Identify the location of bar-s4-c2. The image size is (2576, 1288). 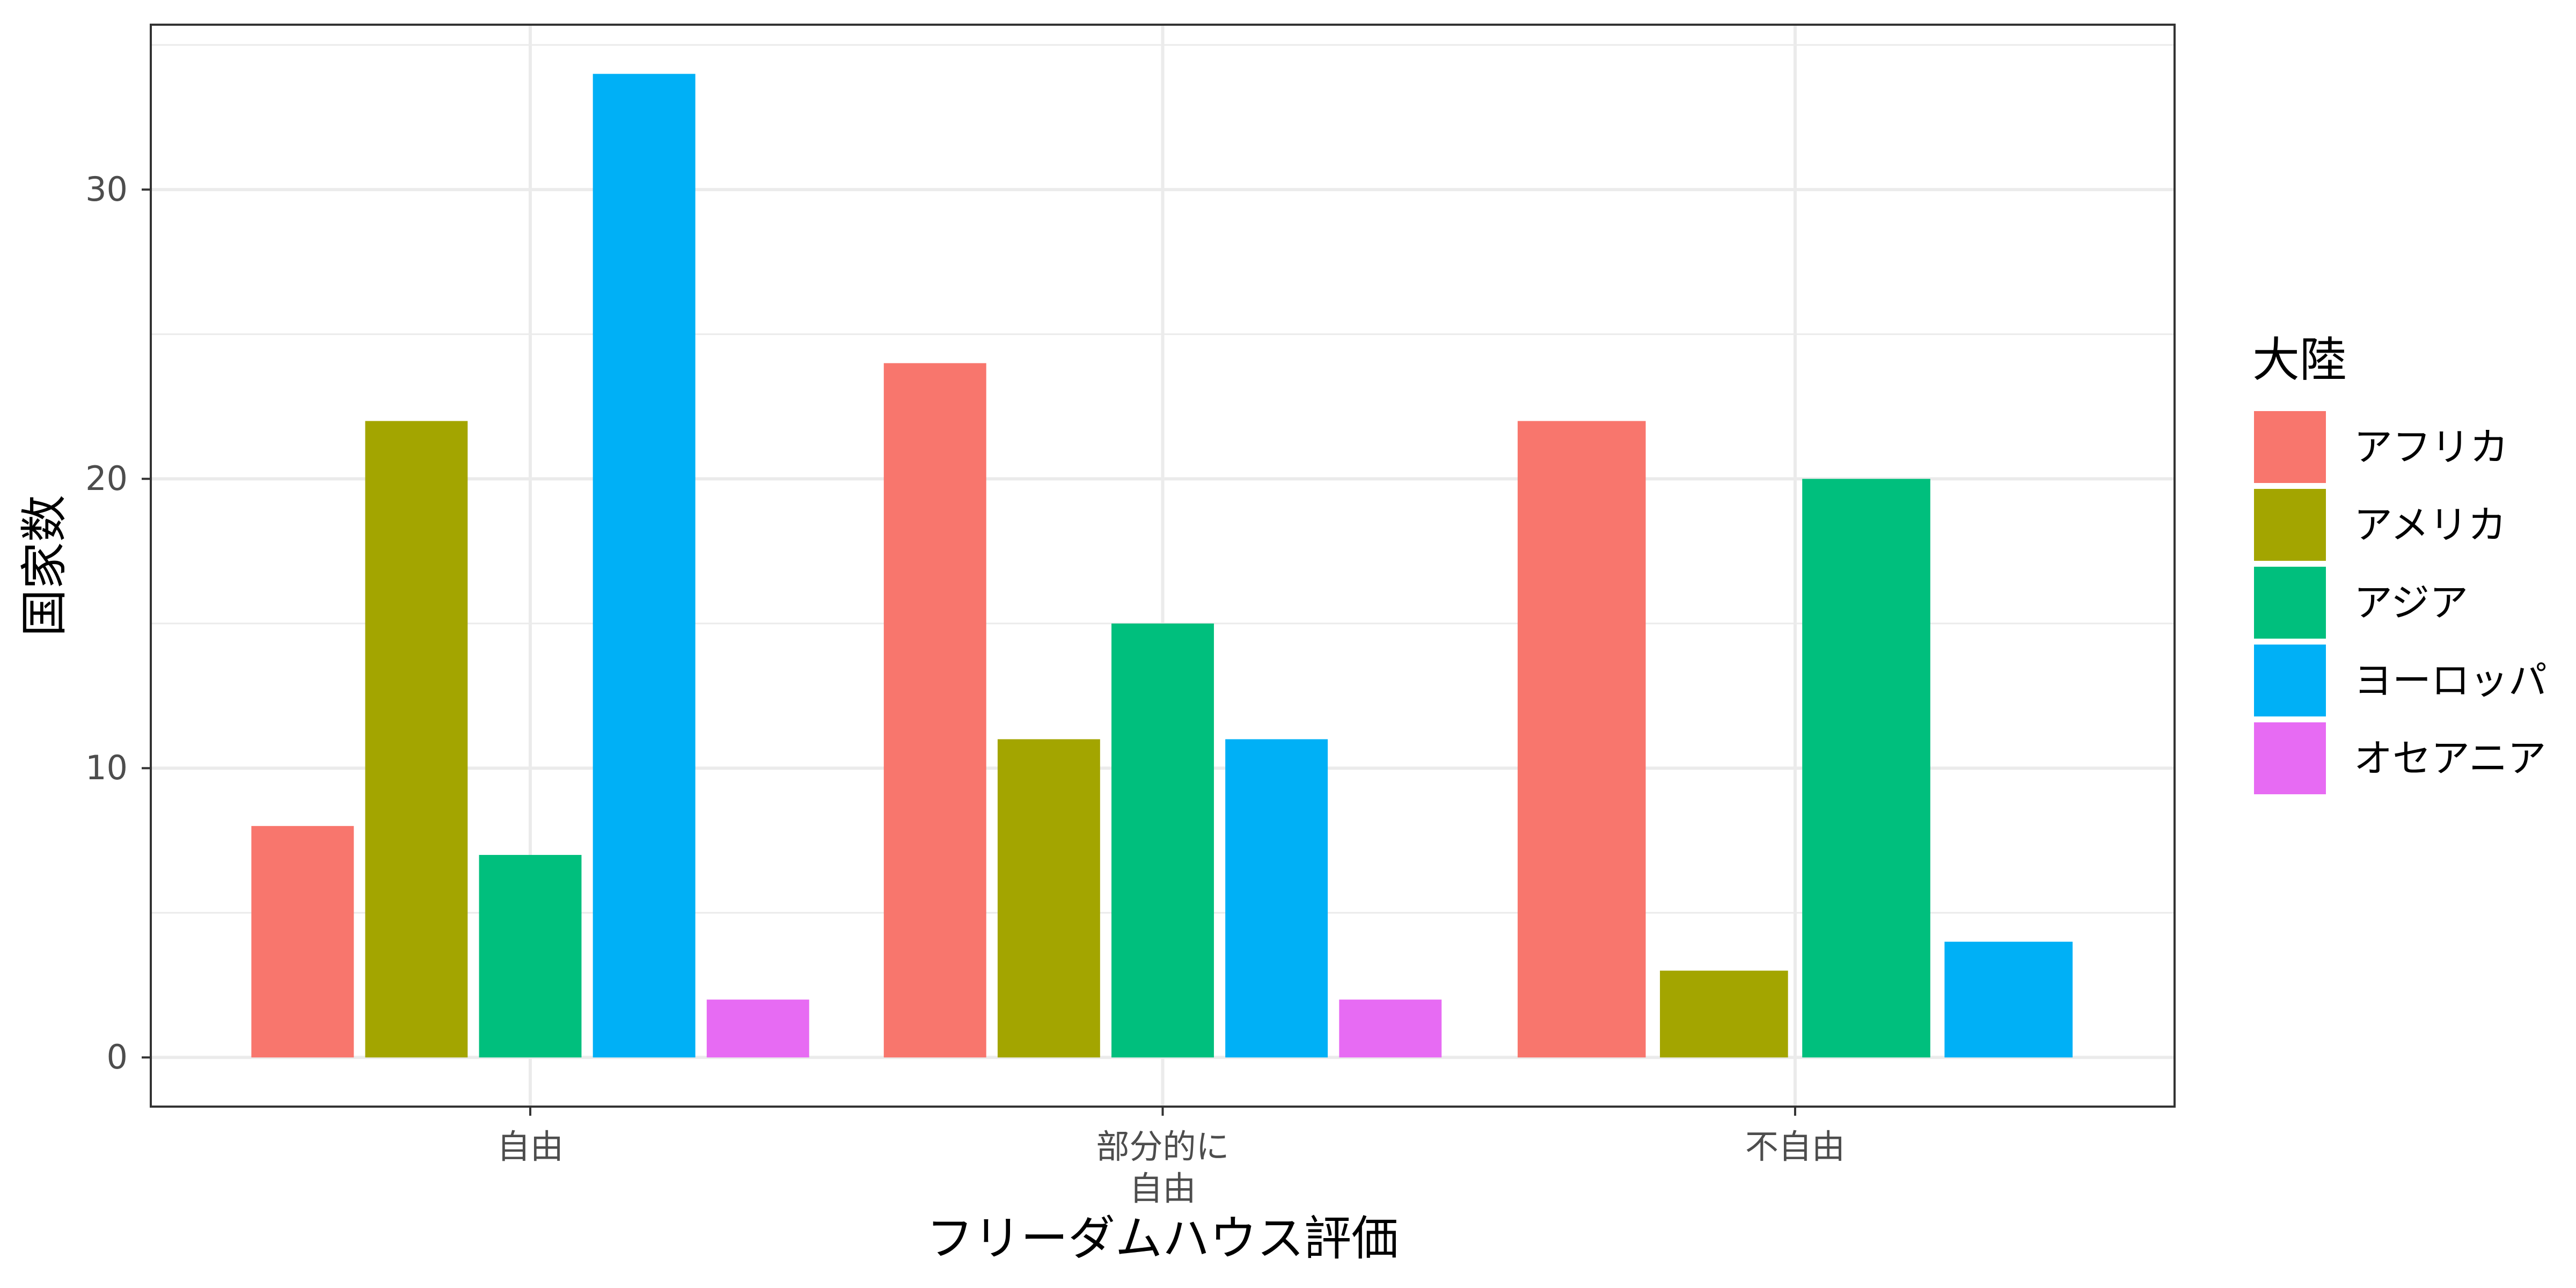
(1276, 898).